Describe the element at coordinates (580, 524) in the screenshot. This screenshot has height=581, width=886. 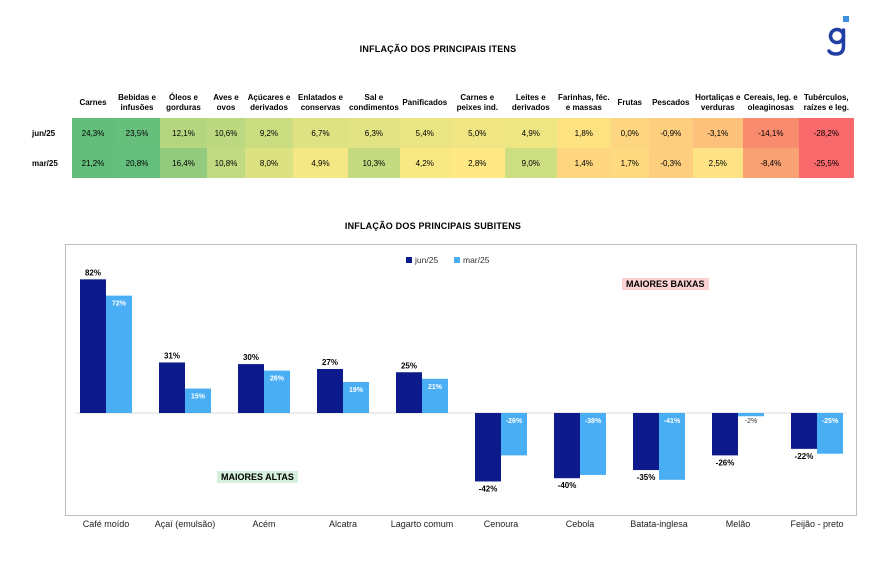
I see `category-label: Cebola` at that location.